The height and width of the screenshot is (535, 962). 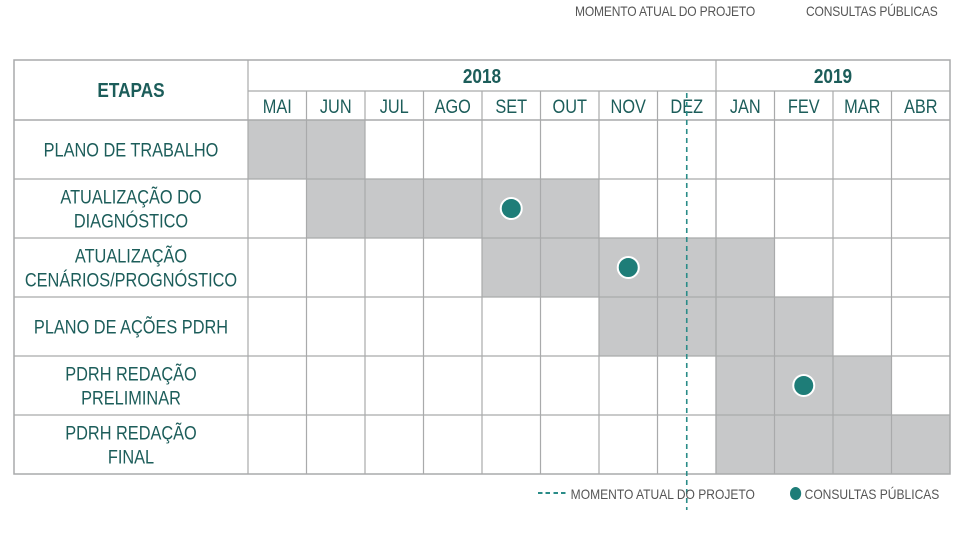 I want to click on month-label: JUL, so click(x=394, y=106).